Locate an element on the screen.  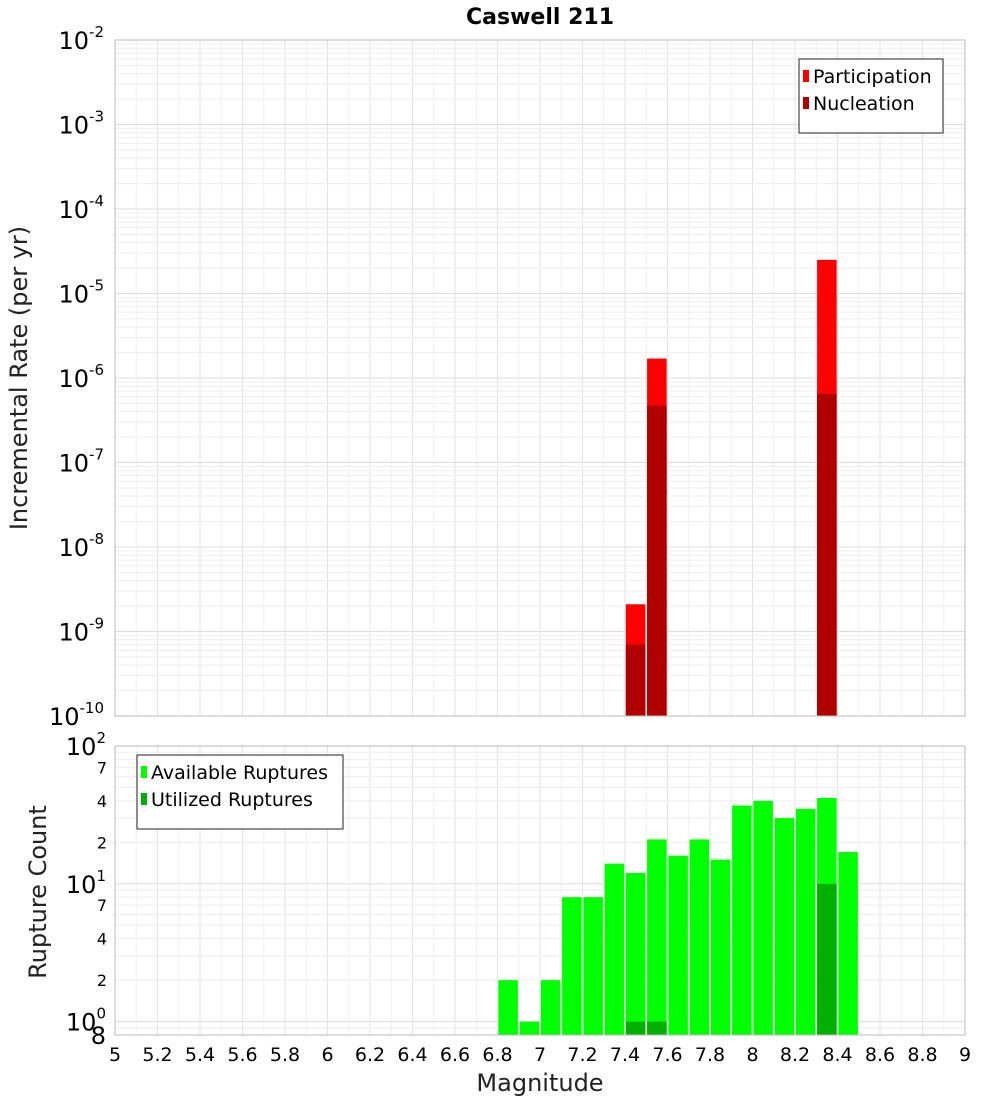
y-tick-label: 10² is located at coordinates (86, 745).